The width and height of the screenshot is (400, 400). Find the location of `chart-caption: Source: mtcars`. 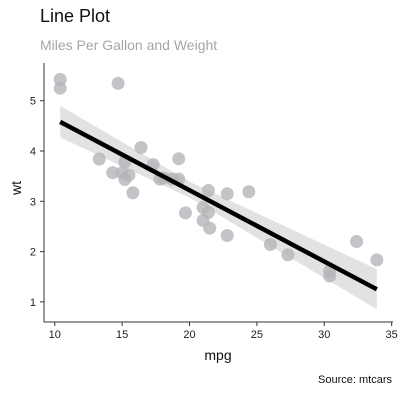

chart-caption: Source: mtcars is located at coordinates (355, 380).